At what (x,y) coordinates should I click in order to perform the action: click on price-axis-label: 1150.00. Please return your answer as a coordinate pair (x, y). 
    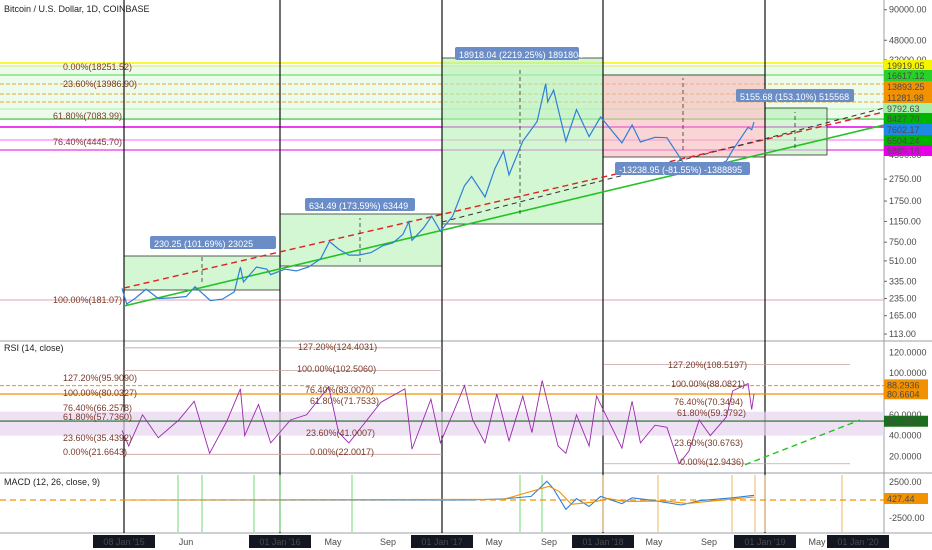
    Looking at the image, I should click on (905, 221).